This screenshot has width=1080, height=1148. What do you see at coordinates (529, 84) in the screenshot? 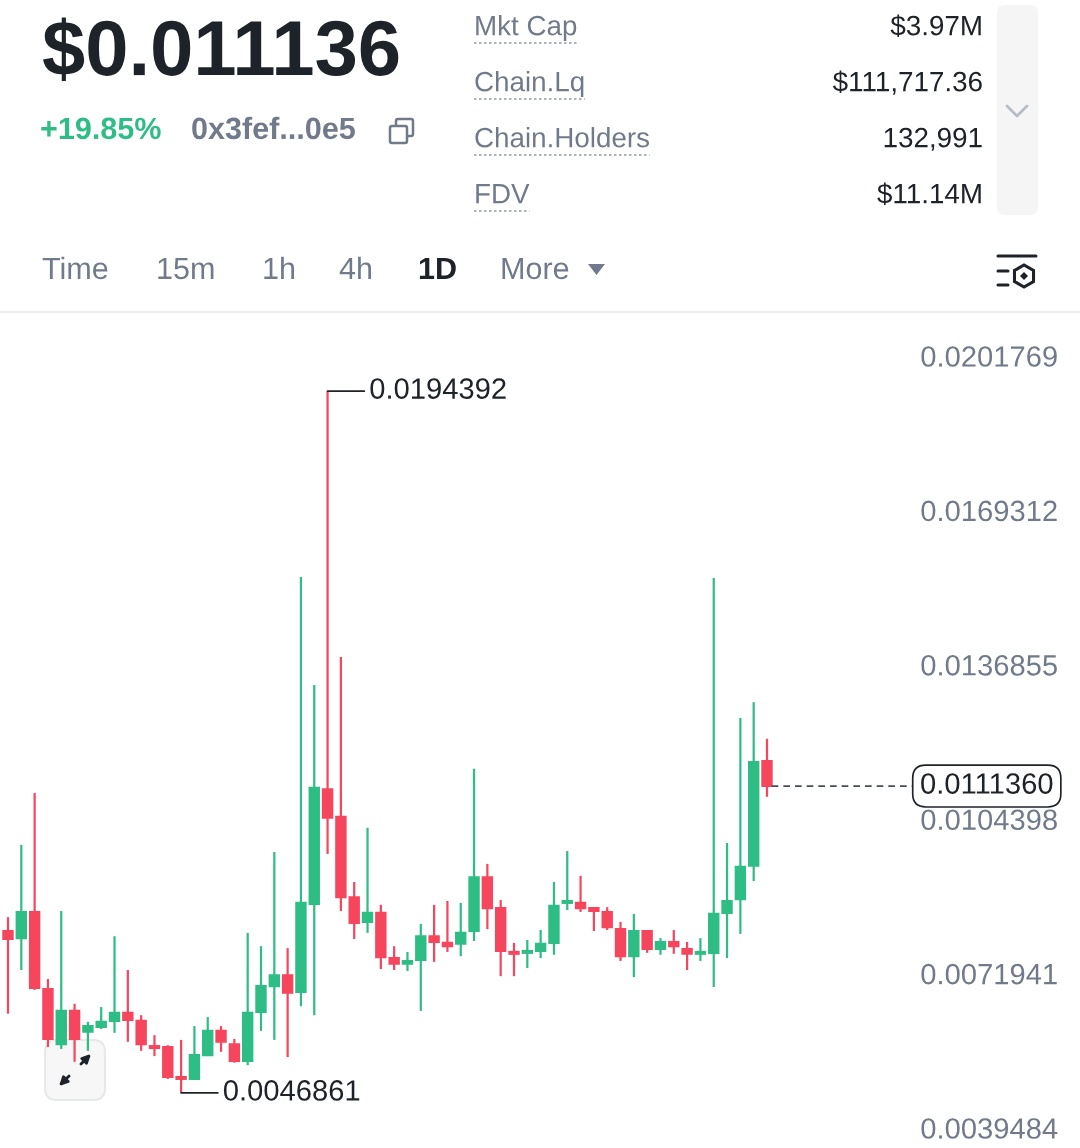
I see `text: Chain.Lq` at bounding box center [529, 84].